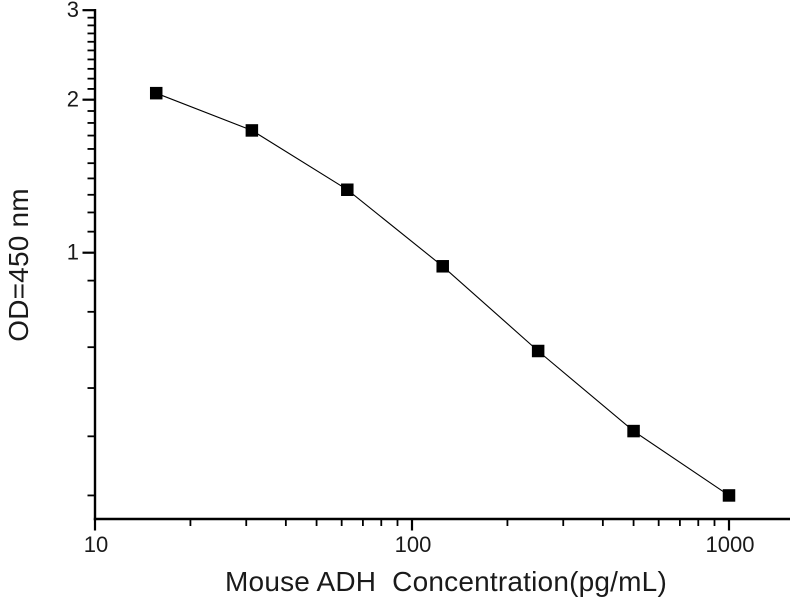  I want to click on x-axis-title: Mouse ADH Concentration(pg/mL), so click(446, 581).